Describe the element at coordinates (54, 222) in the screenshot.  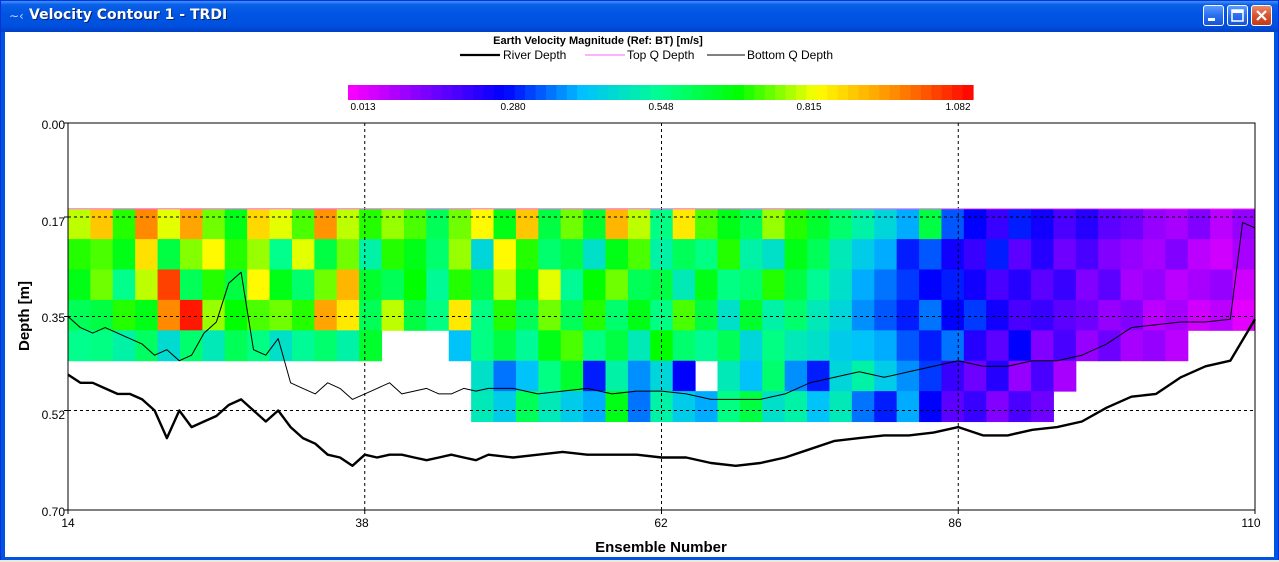
I see `y-tick-1: 0.17` at that location.